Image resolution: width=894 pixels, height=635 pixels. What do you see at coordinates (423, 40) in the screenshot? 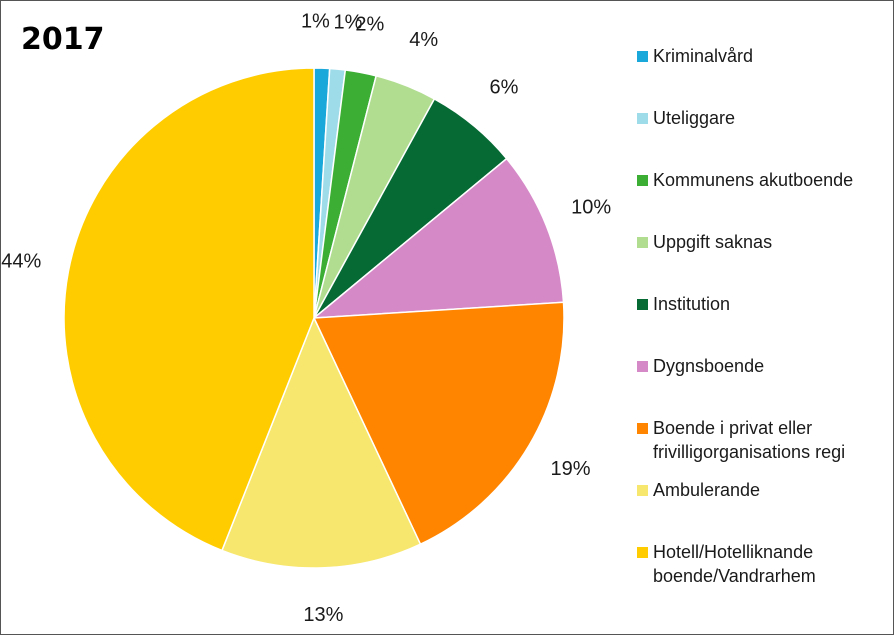
I see `slice-percent-label: 4%` at bounding box center [423, 40].